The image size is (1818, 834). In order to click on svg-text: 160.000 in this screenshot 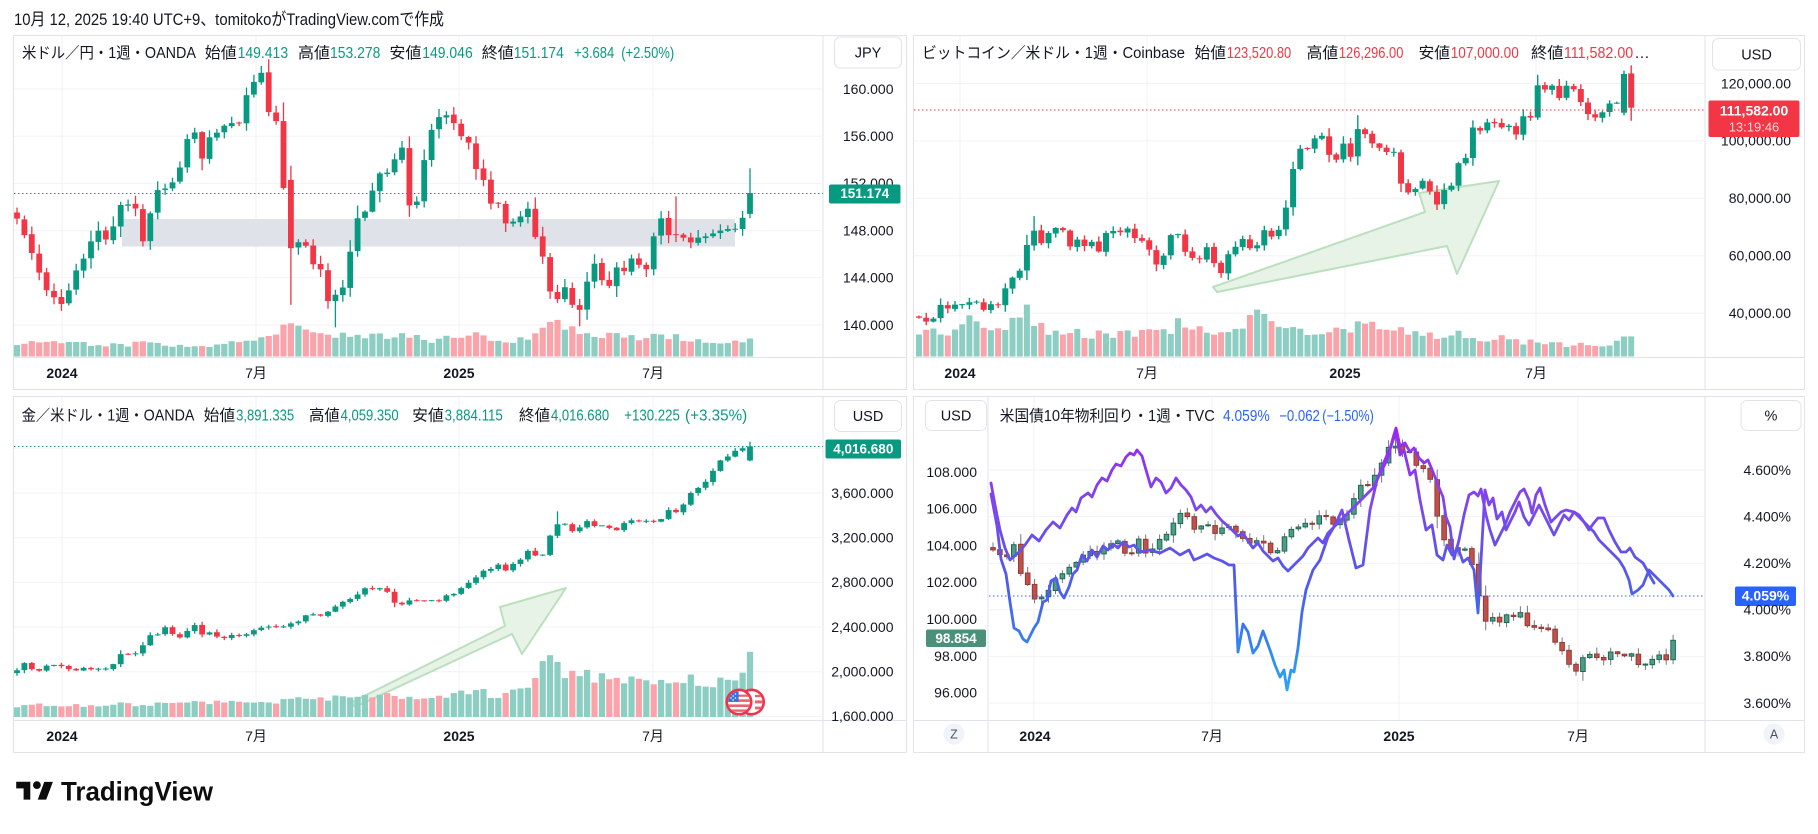, I will do `click(868, 89)`.